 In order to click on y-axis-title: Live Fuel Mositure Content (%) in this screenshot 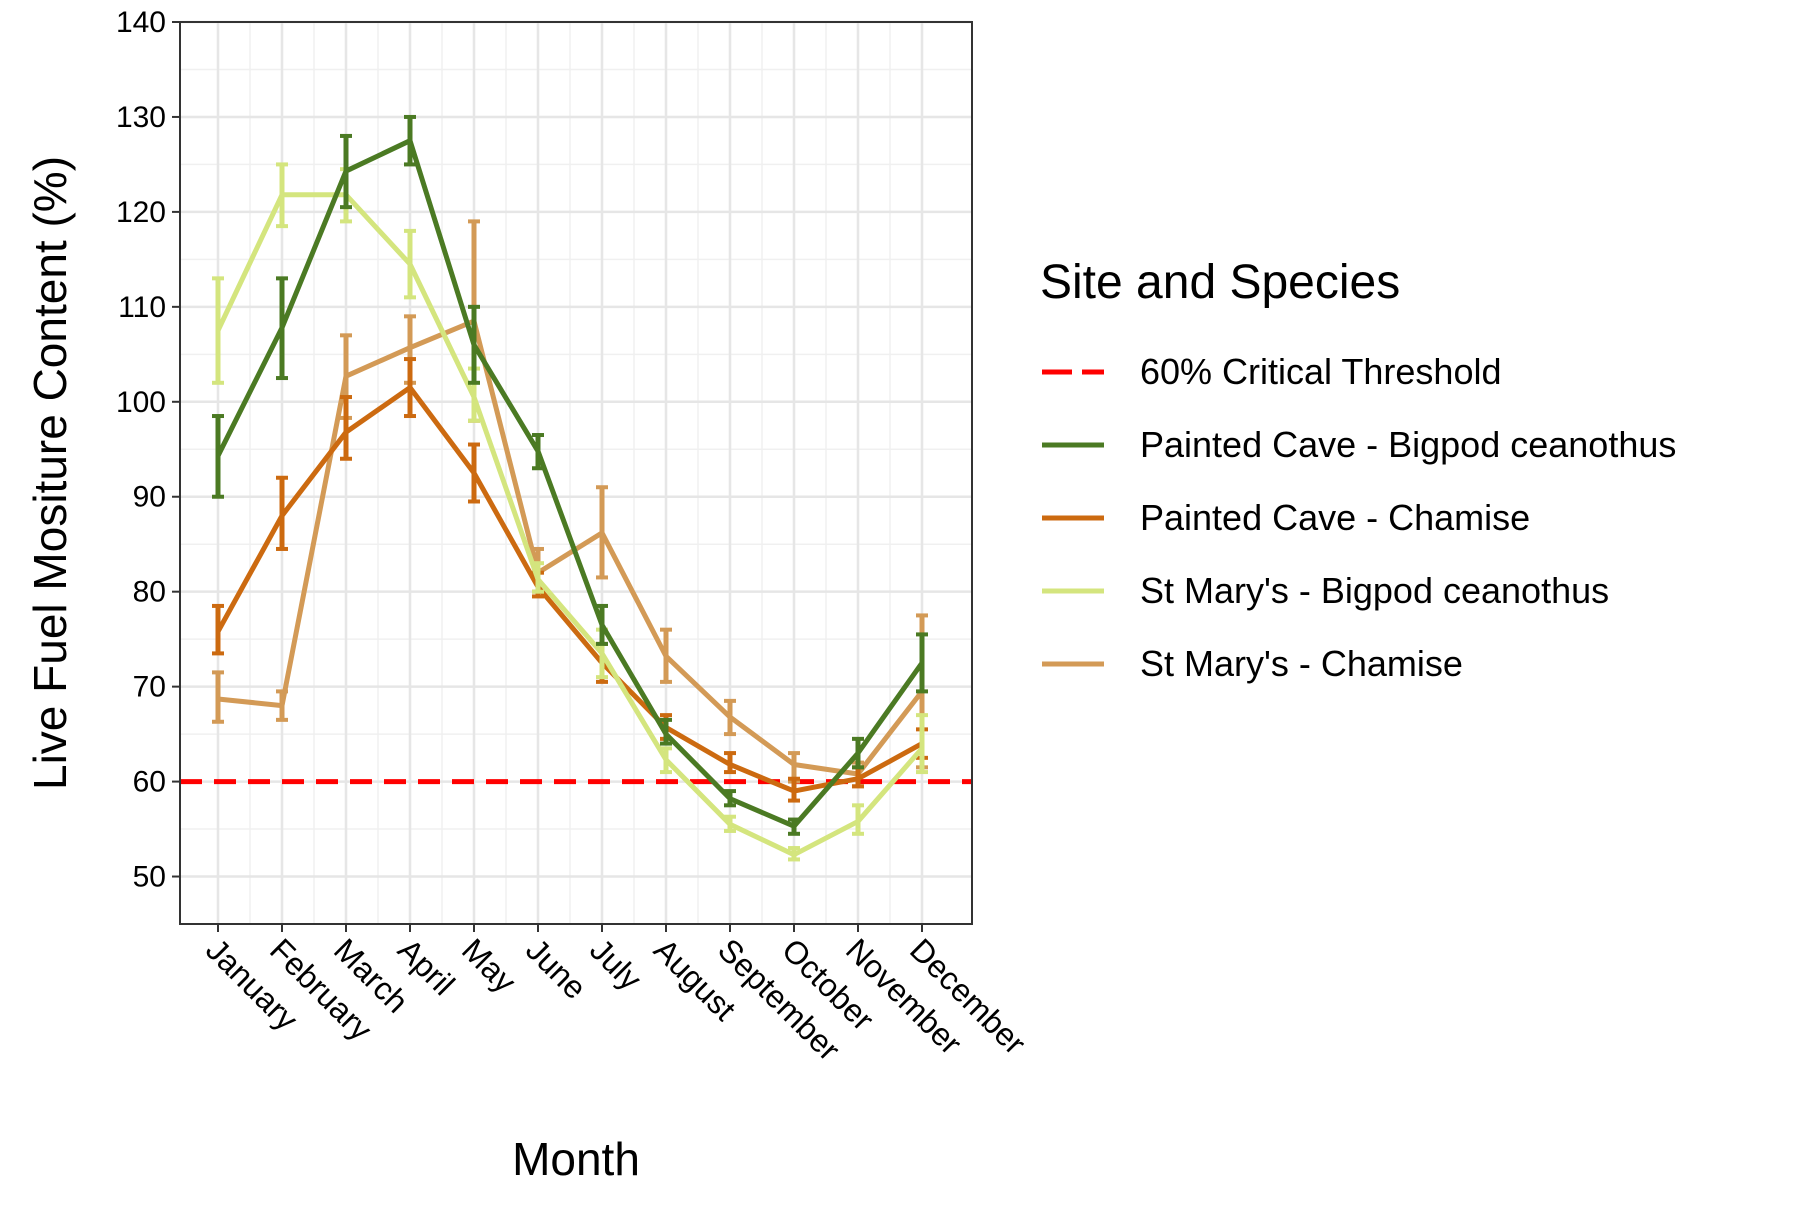, I will do `click(50, 473)`.